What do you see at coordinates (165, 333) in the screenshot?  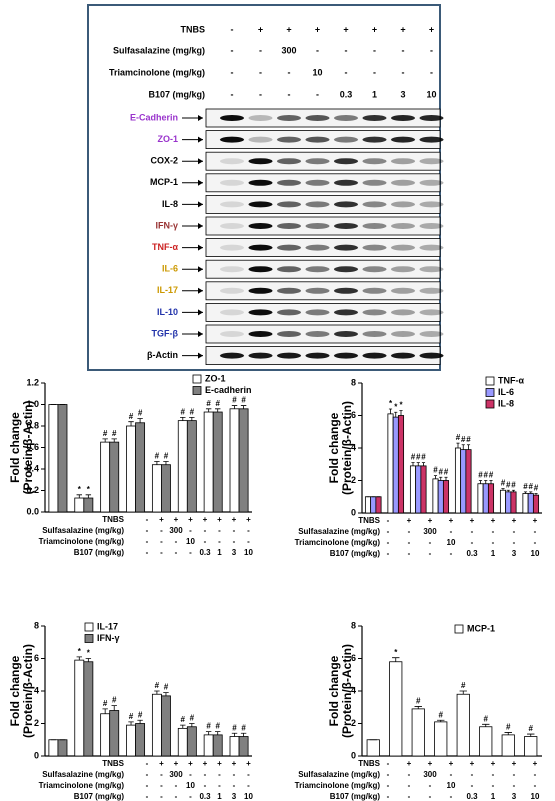 I see `blot-label: TGF-β` at bounding box center [165, 333].